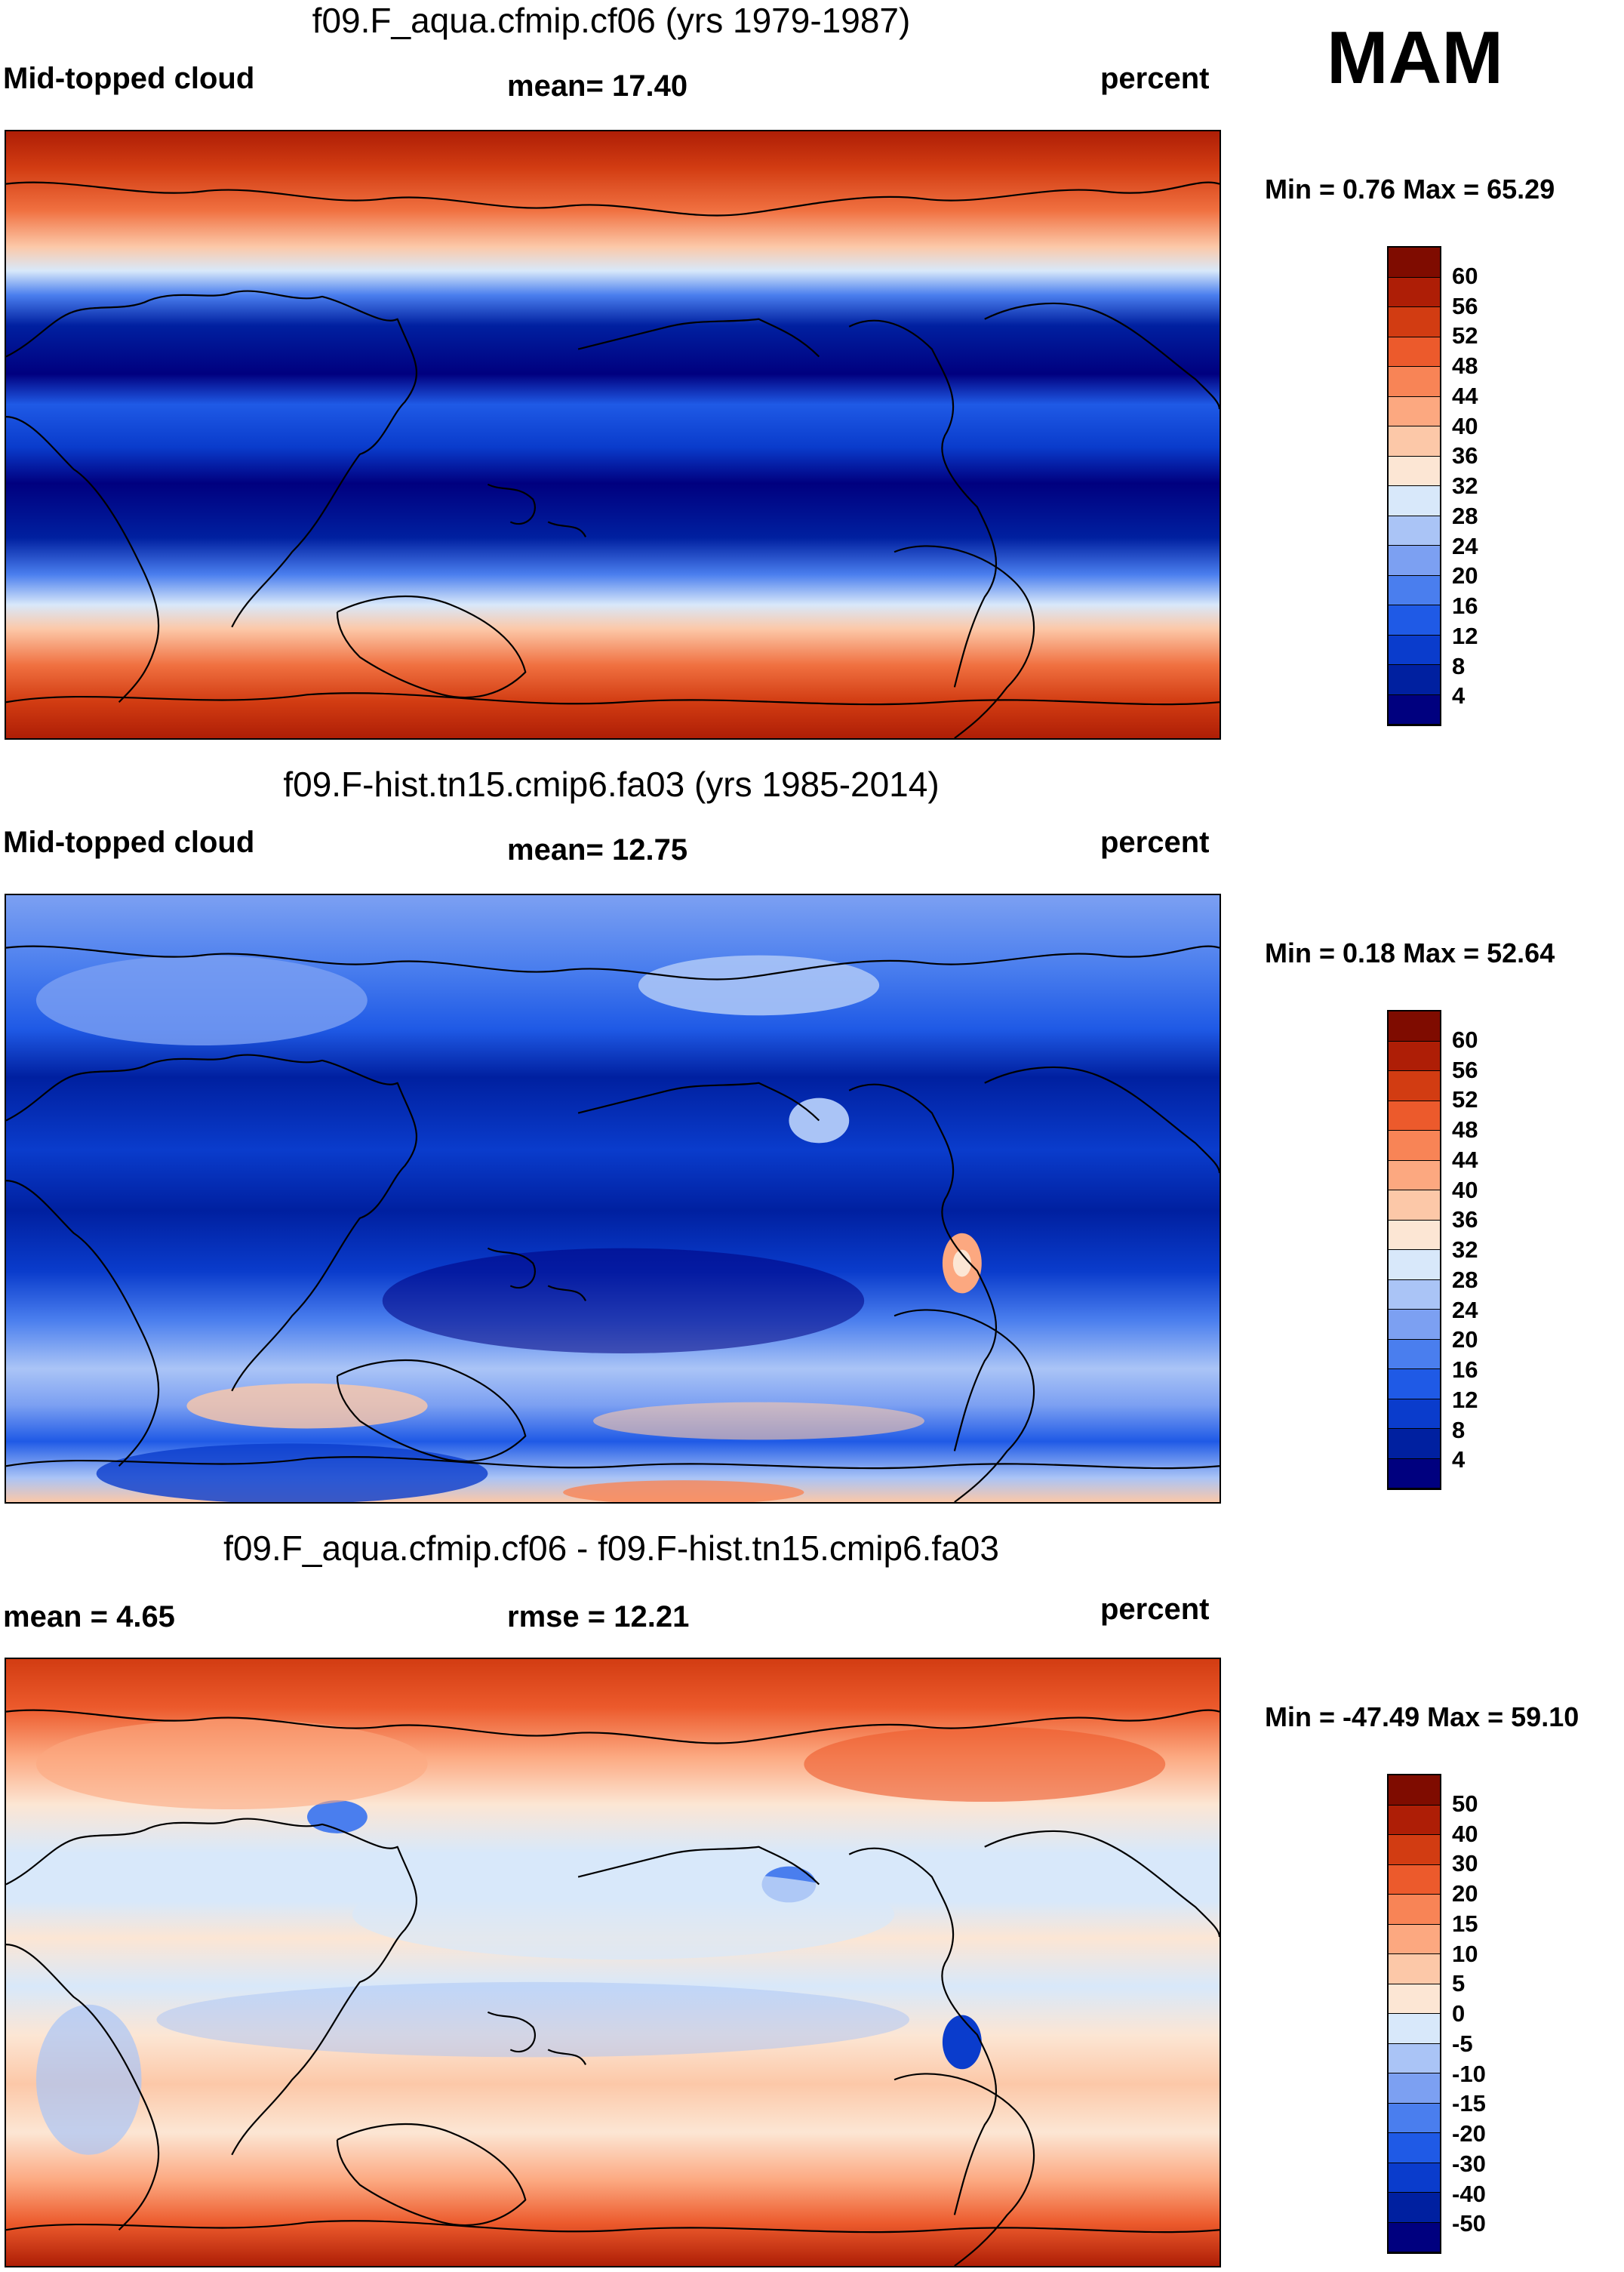 This screenshot has height=2272, width=1624. Describe the element at coordinates (600, 1937) in the screenshot. I see `field-features-bottom` at that location.